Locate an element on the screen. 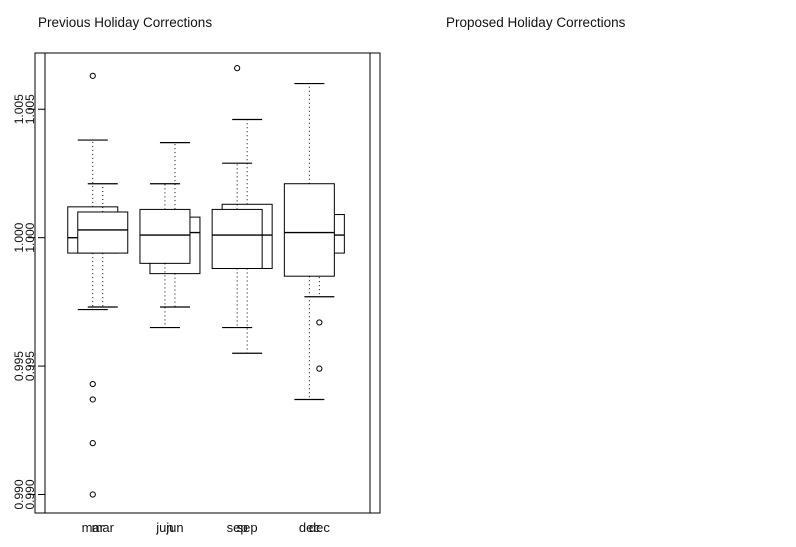 The width and height of the screenshot is (796, 547). plot-title-previous: Previous Holiday Corrections is located at coordinates (125, 22).